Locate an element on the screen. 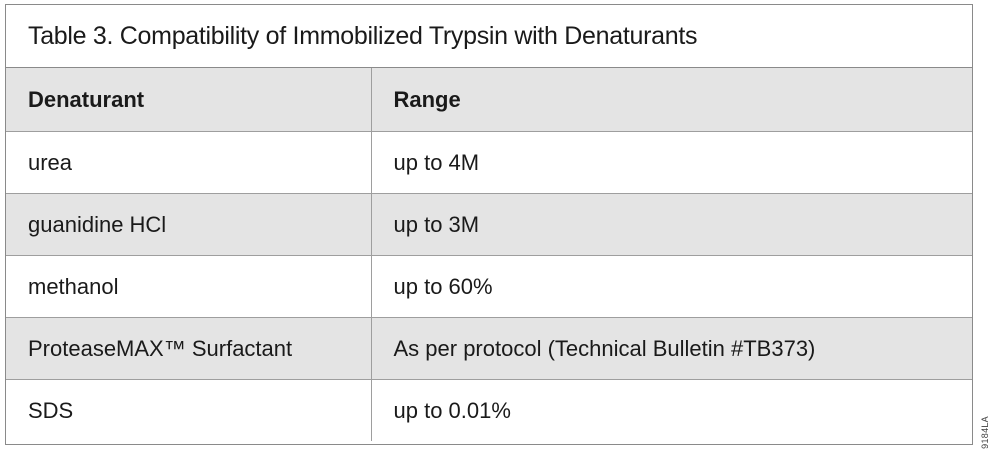  table-row-urea: urea up to 4M is located at coordinates (489, 162).